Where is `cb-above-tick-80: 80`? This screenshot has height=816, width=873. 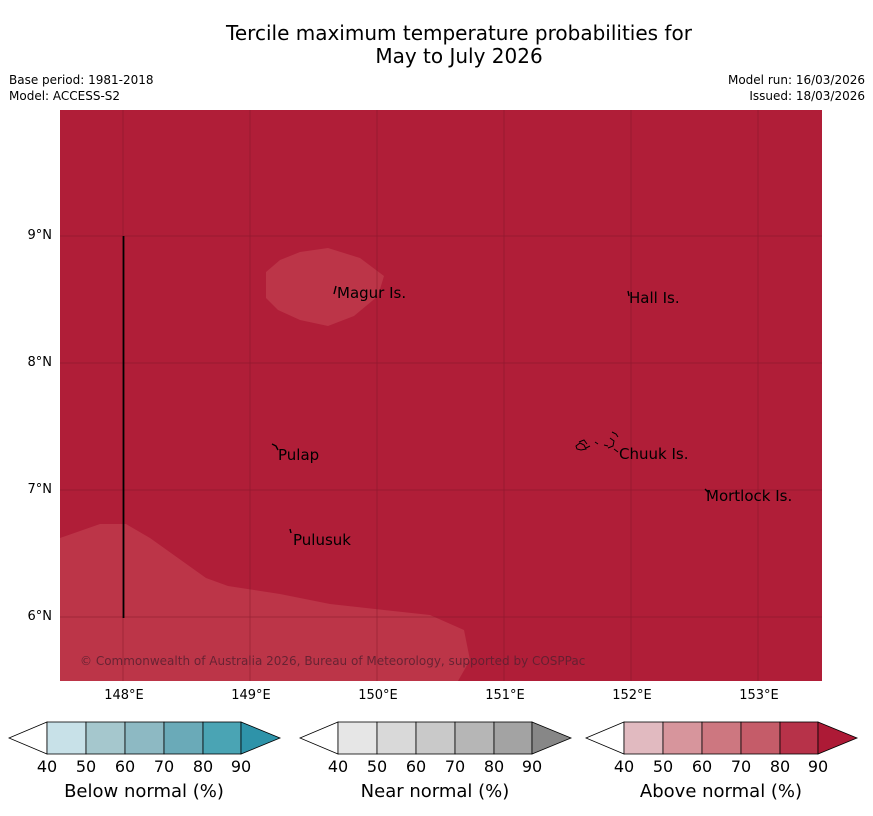
cb-above-tick-80: 80 is located at coordinates (780, 766).